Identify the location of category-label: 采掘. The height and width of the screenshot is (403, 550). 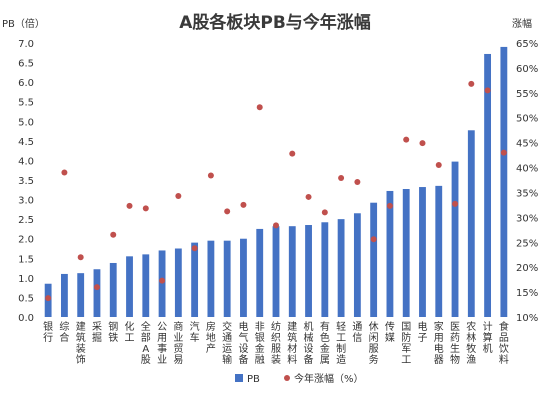
(97, 332).